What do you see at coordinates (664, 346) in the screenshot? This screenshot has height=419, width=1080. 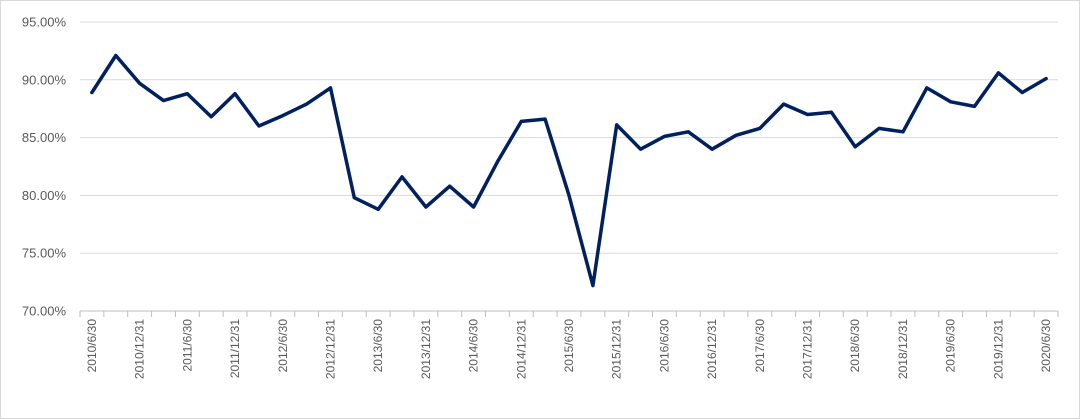 I see `x-tick-label: 2016/6/30` at bounding box center [664, 346].